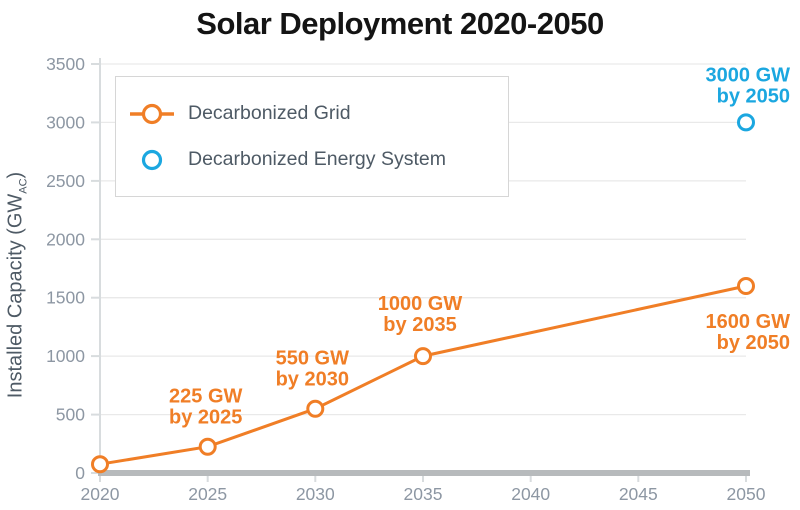 The image size is (800, 510). Describe the element at coordinates (65, 356) in the screenshot. I see `y-tick-label: 1000` at that location.